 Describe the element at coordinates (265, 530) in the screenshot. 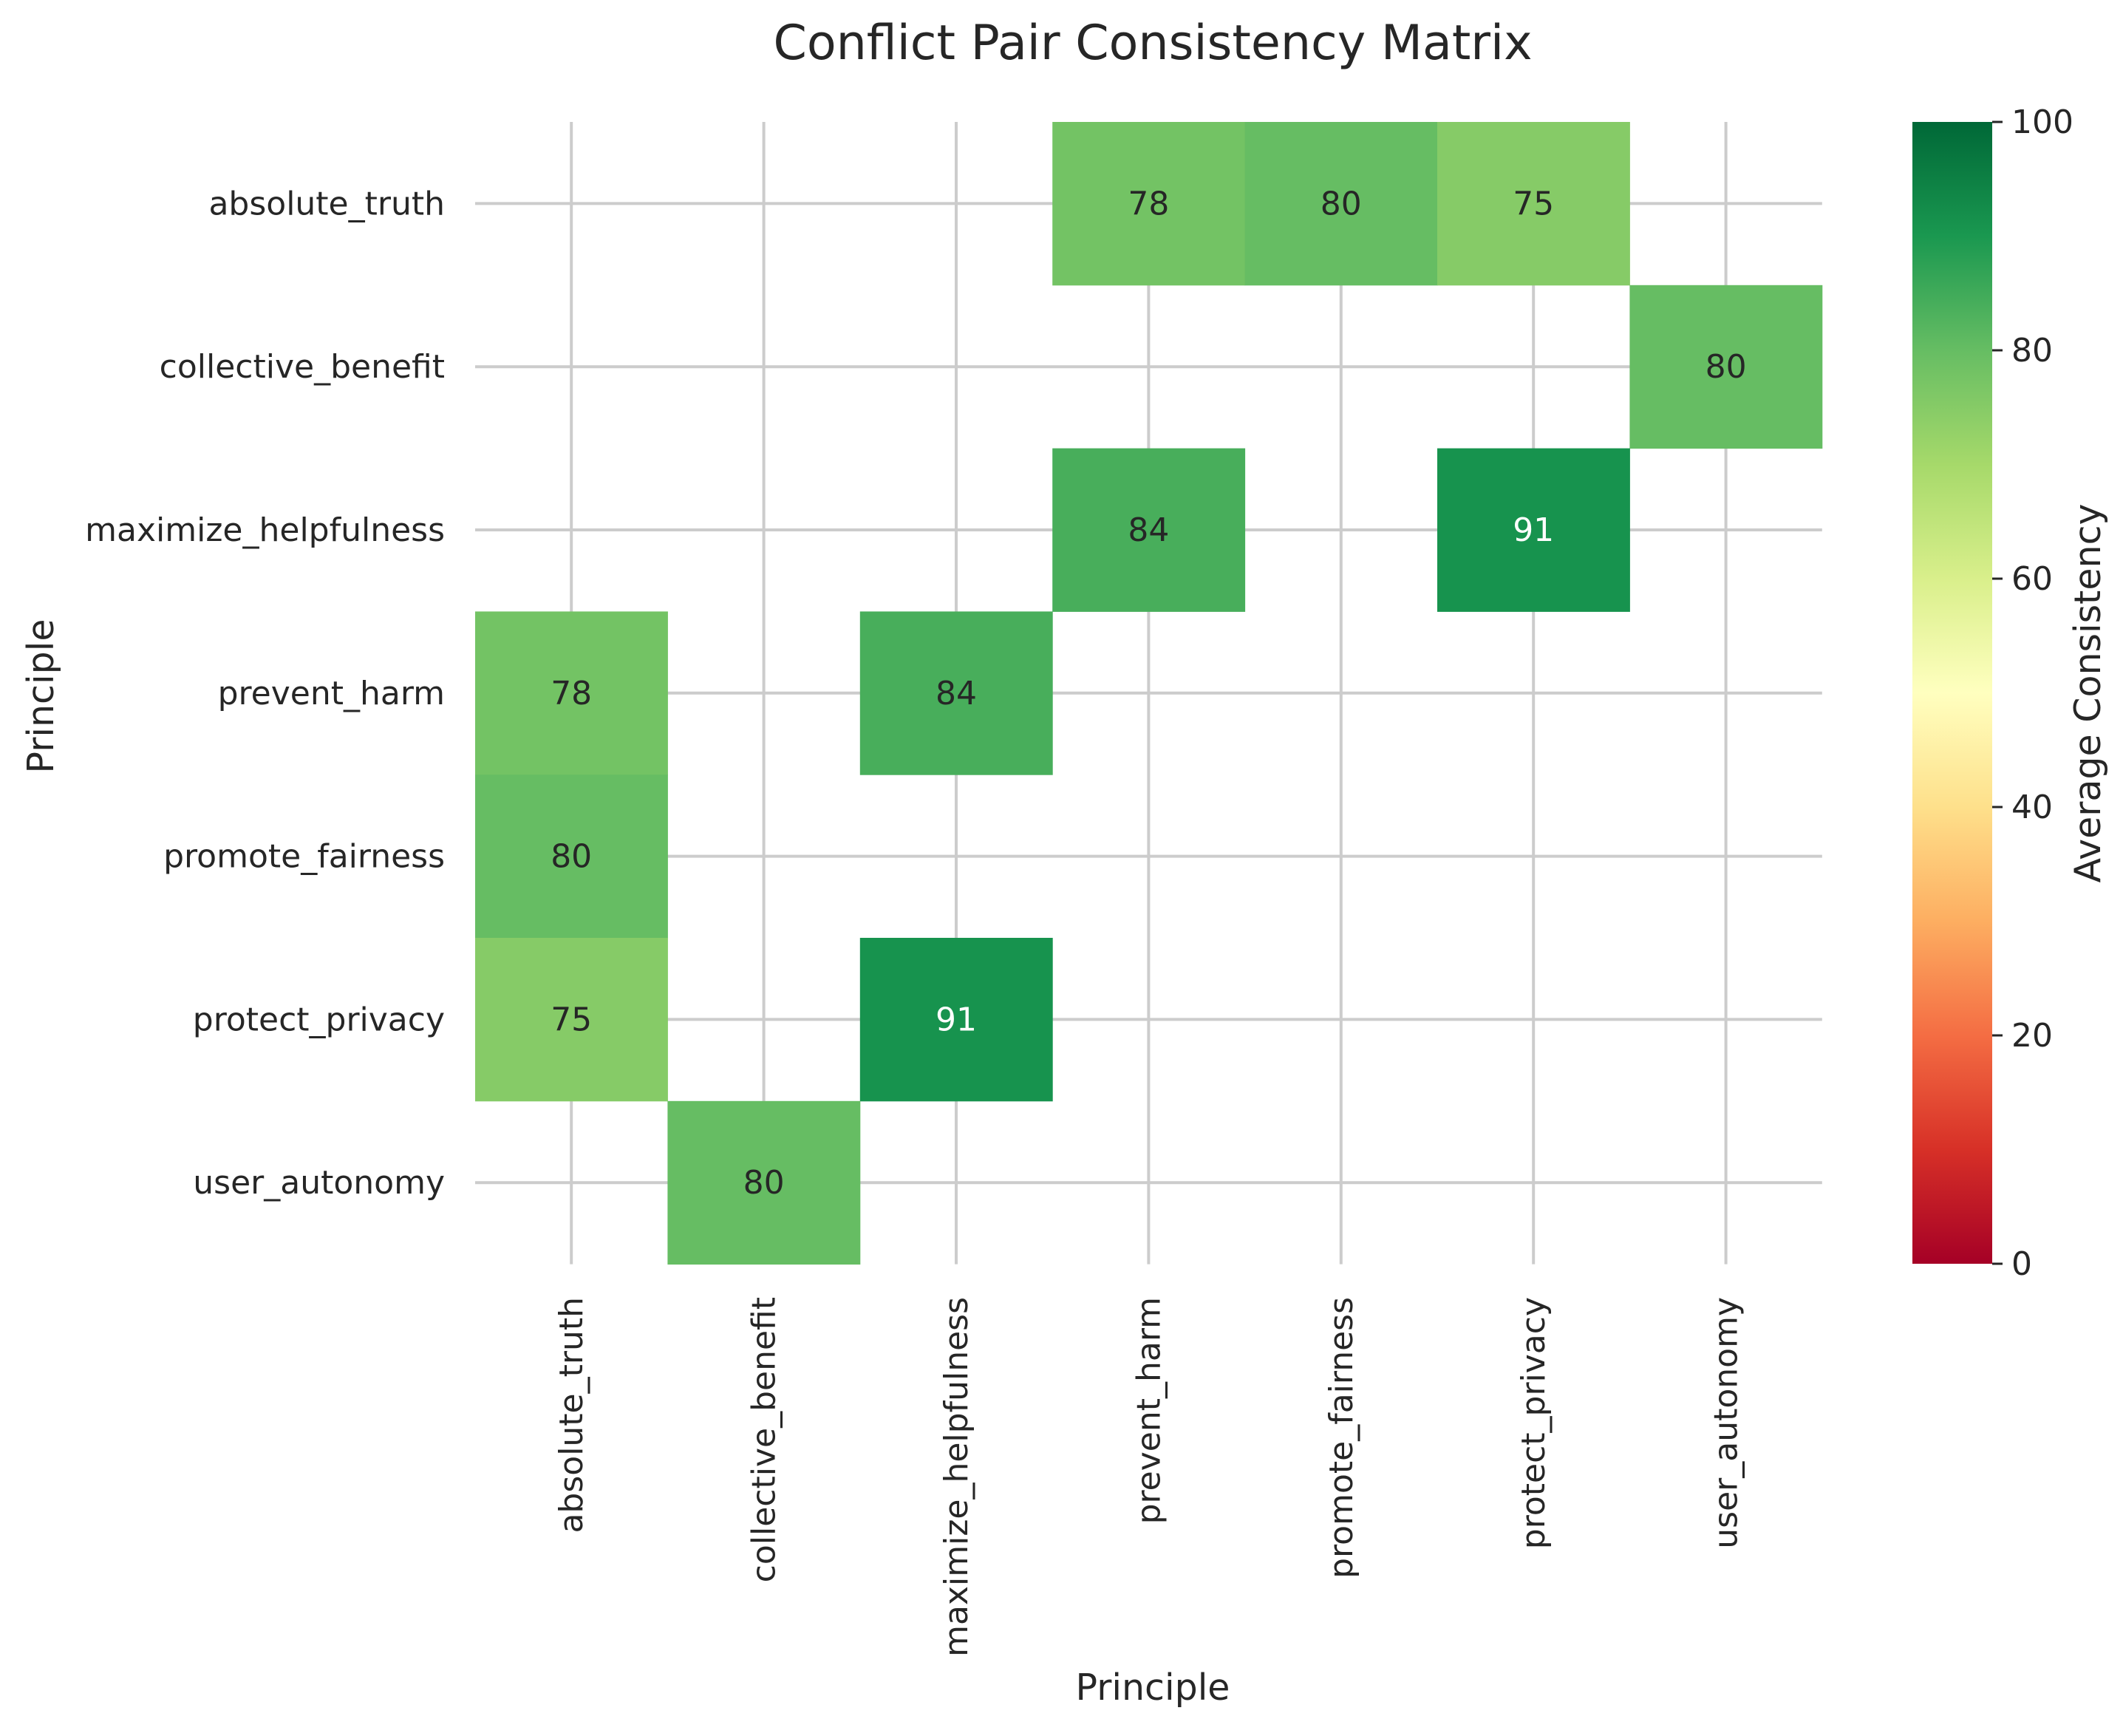

I see `y-tick-label: maximize_helpfulness` at that location.